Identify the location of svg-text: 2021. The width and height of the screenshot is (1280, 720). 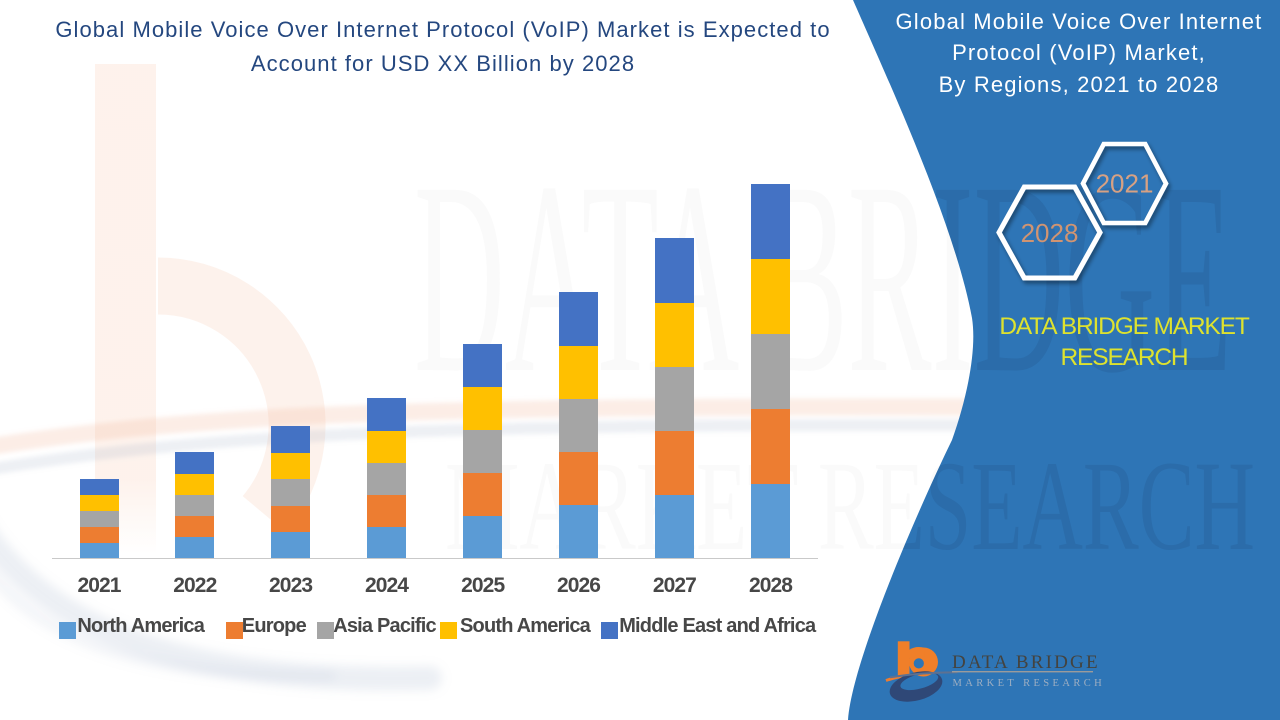
(1125, 184).